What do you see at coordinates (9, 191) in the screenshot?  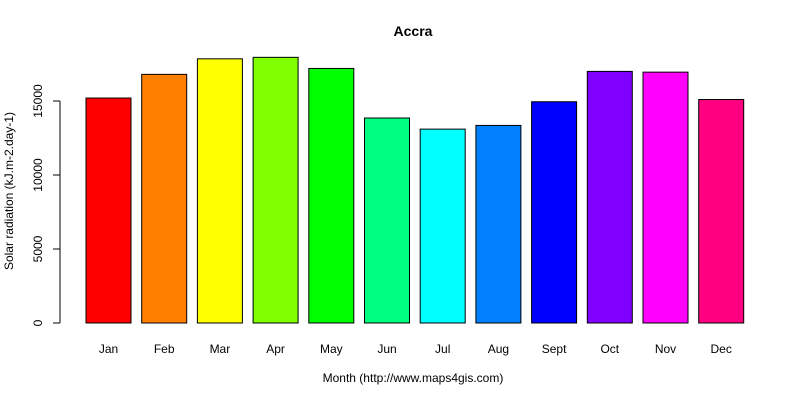 I see `y-axis-label: Solar radiation (kJ.m-2.day-1)` at bounding box center [9, 191].